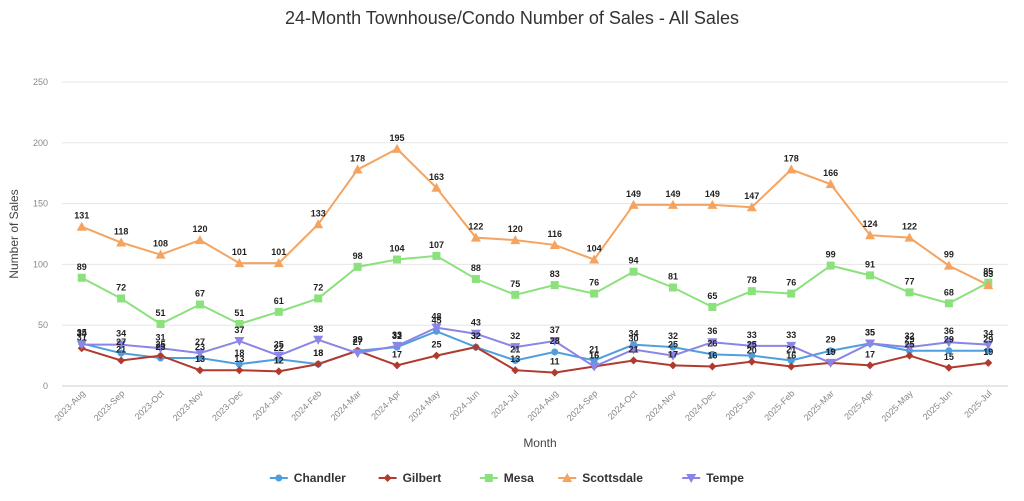 Image resolution: width=1024 pixels, height=501 pixels. Describe the element at coordinates (600, 478) in the screenshot. I see `legend-item-scottsdale: Scottsdale` at that location.